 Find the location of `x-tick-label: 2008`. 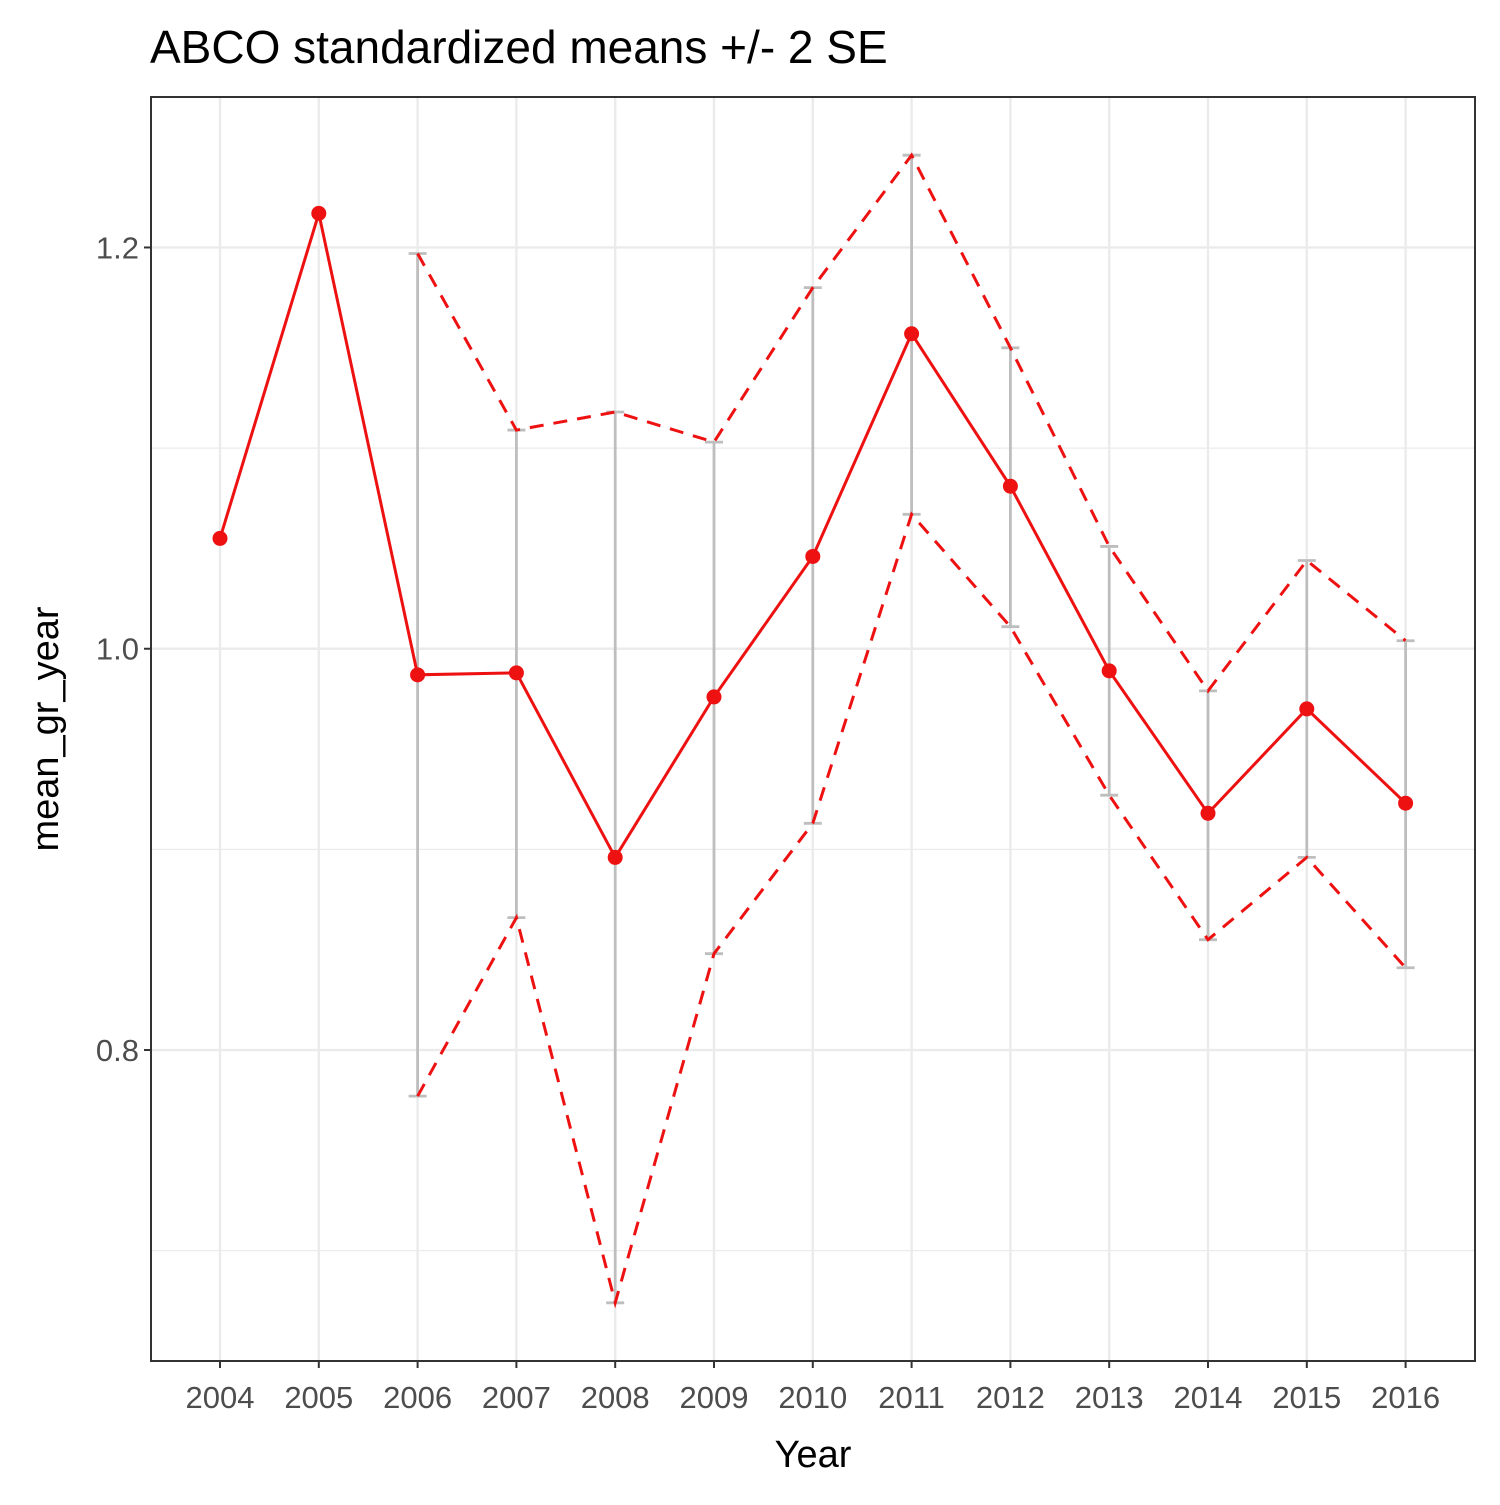

x-tick-label: 2008 is located at coordinates (615, 1397).